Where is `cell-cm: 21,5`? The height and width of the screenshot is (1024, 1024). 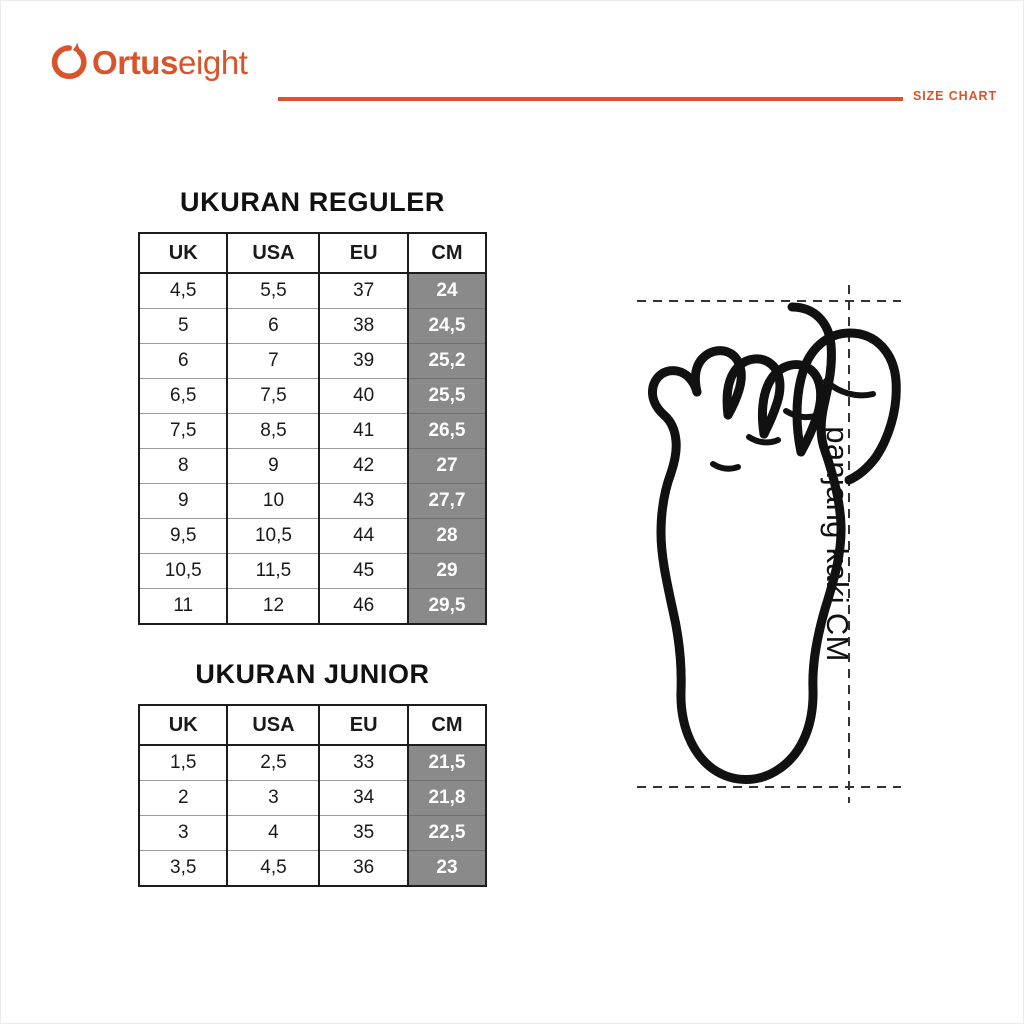 cell-cm: 21,5 is located at coordinates (447, 762).